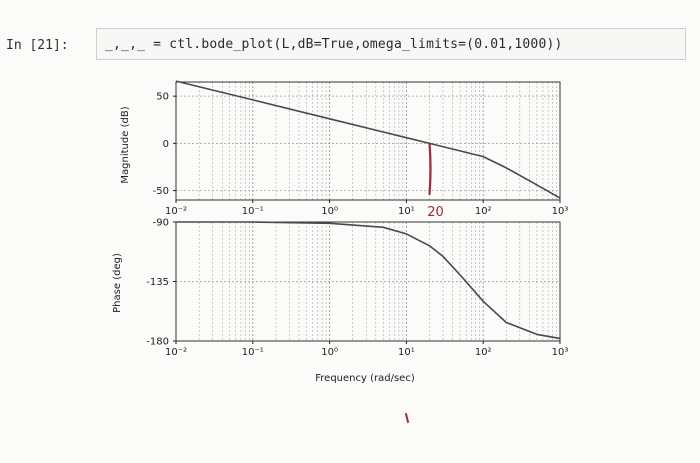  I want to click on mag-frame, so click(368, 141).